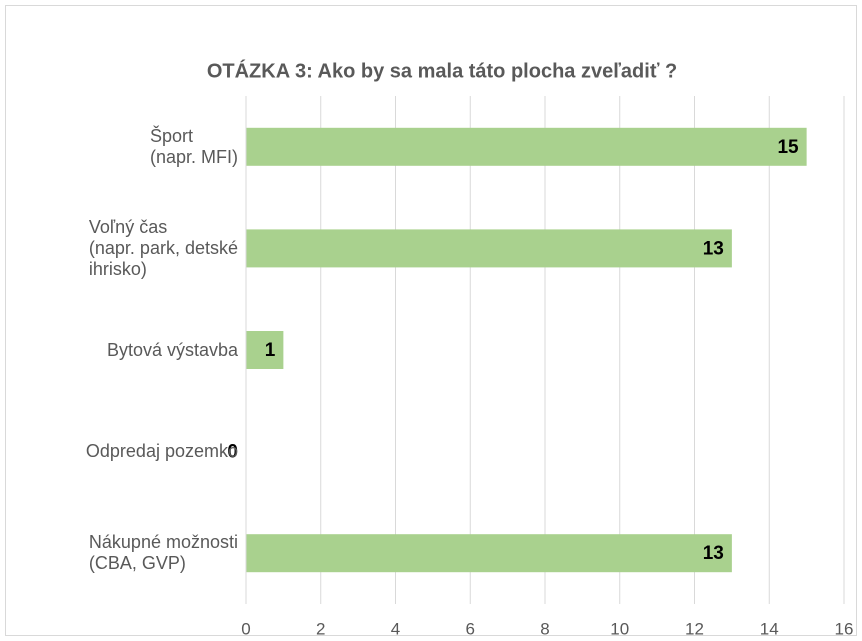  I want to click on x-tick-label: 16, so click(844, 628).